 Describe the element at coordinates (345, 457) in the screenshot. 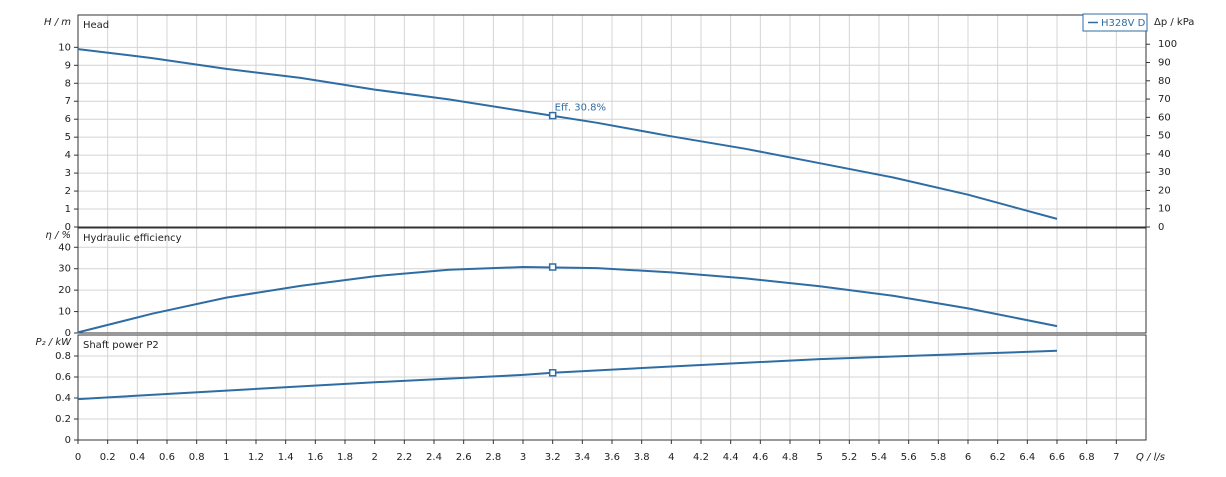

I see `x-tick-label: 1.8` at that location.